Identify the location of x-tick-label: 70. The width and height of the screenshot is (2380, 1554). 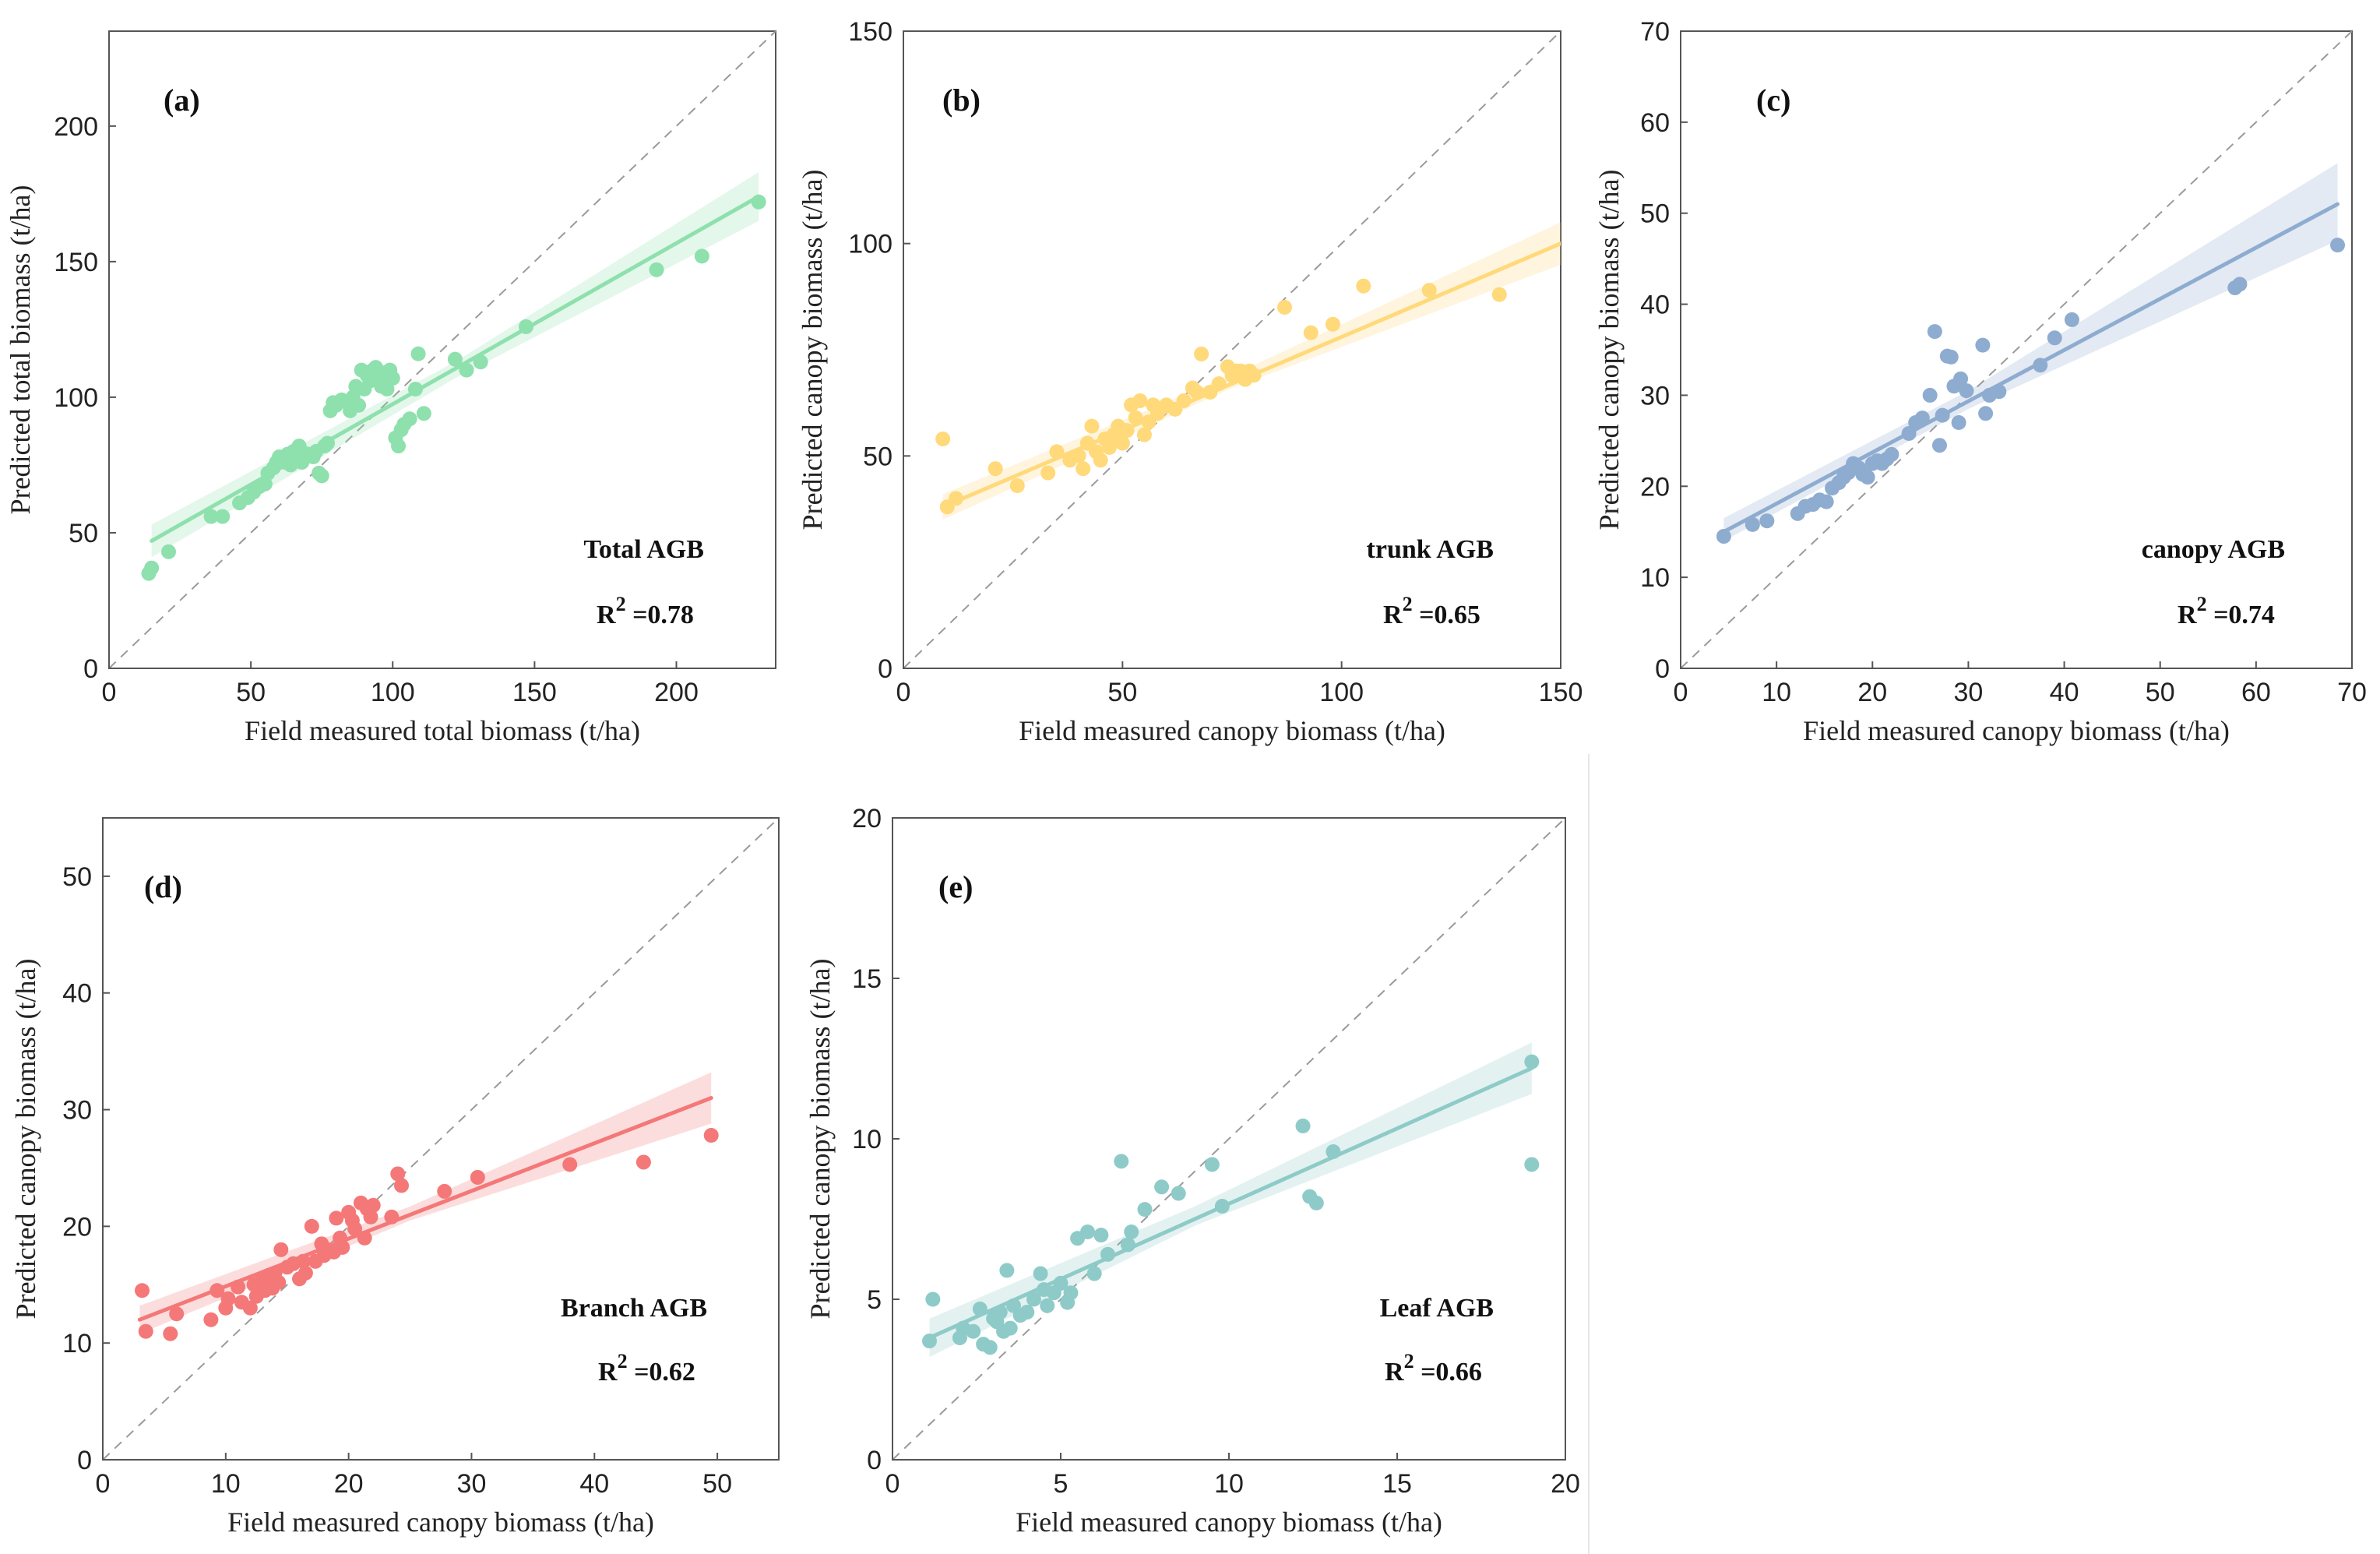
(2352, 692).